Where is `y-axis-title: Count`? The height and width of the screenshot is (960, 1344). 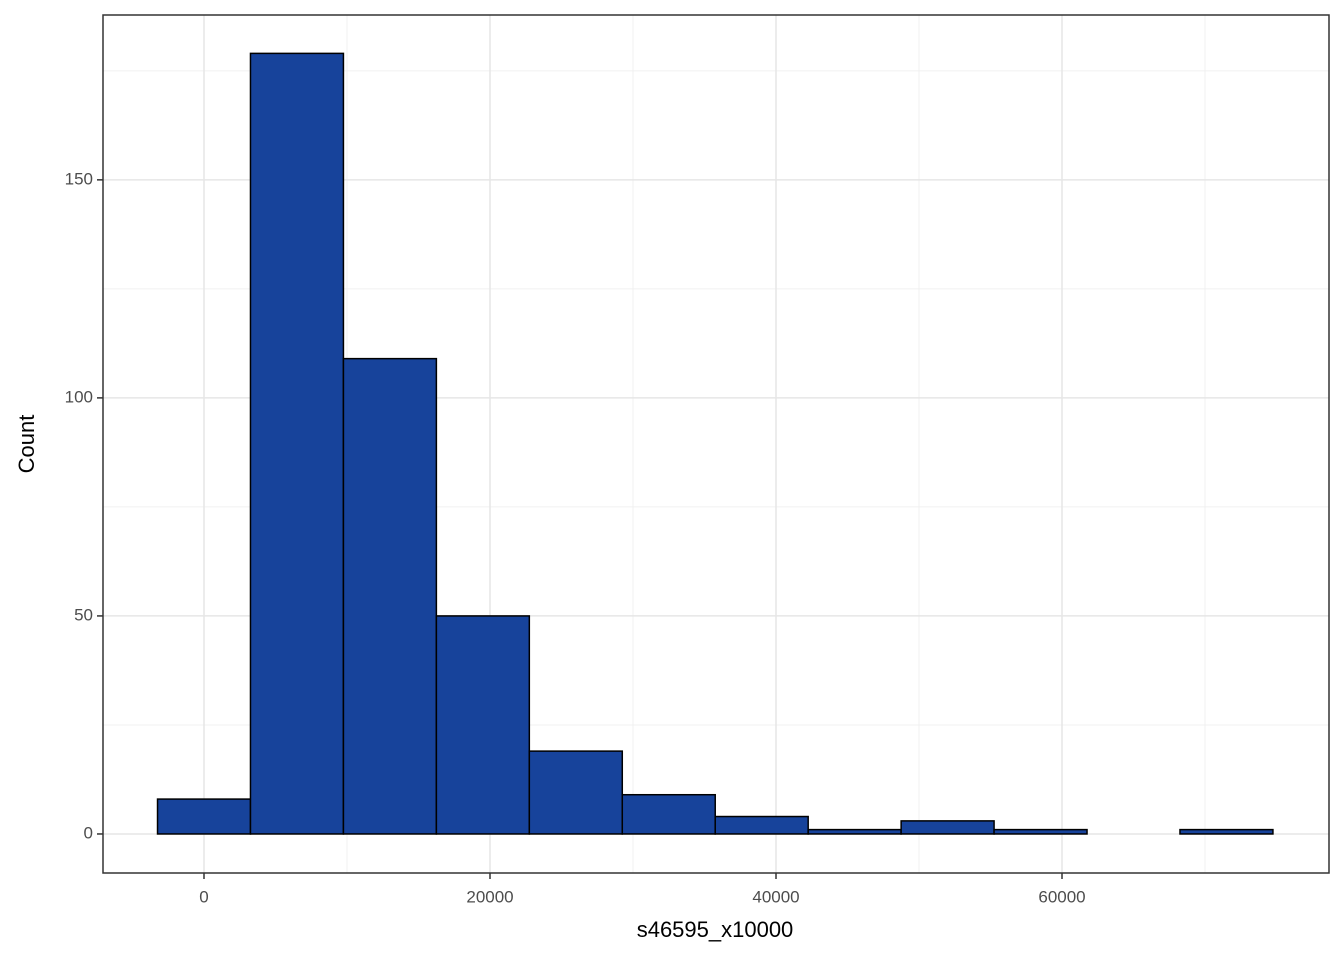
y-axis-title: Count is located at coordinates (26, 444).